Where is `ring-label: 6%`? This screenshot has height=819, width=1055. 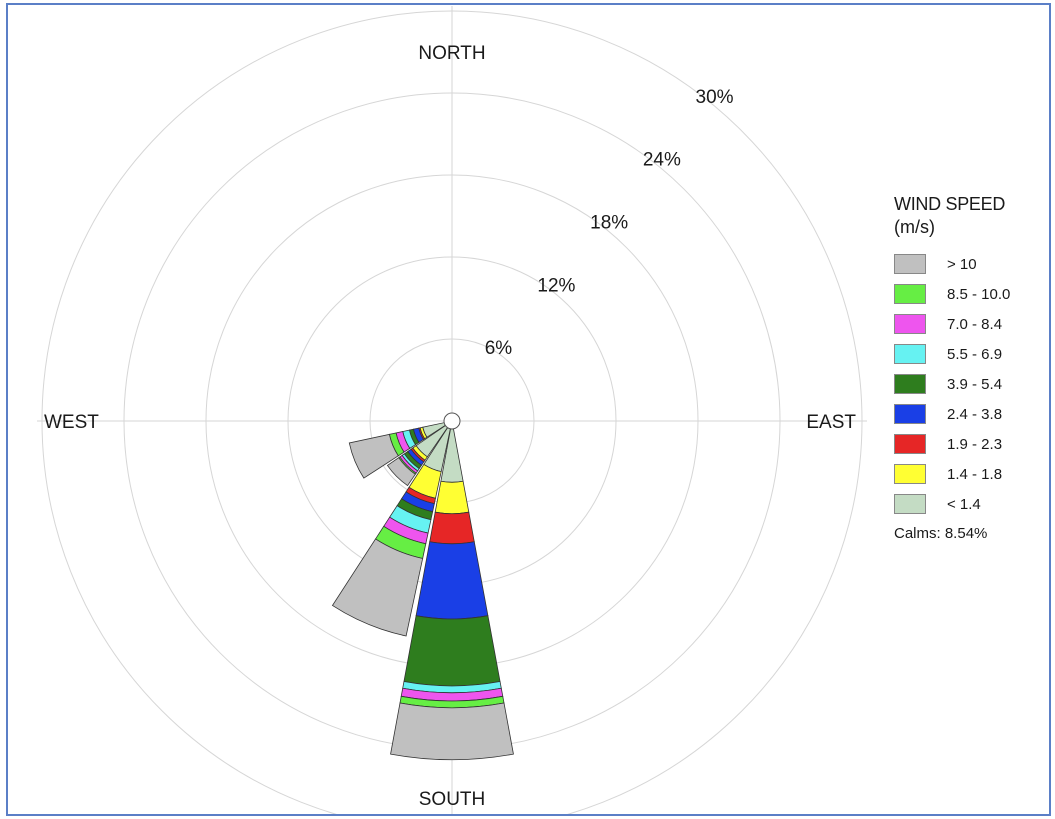 ring-label: 6% is located at coordinates (499, 348).